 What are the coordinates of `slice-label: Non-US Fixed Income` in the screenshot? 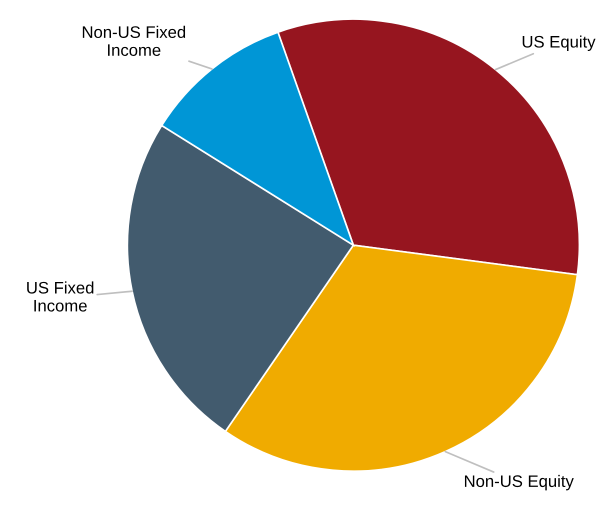 It's located at (134, 41).